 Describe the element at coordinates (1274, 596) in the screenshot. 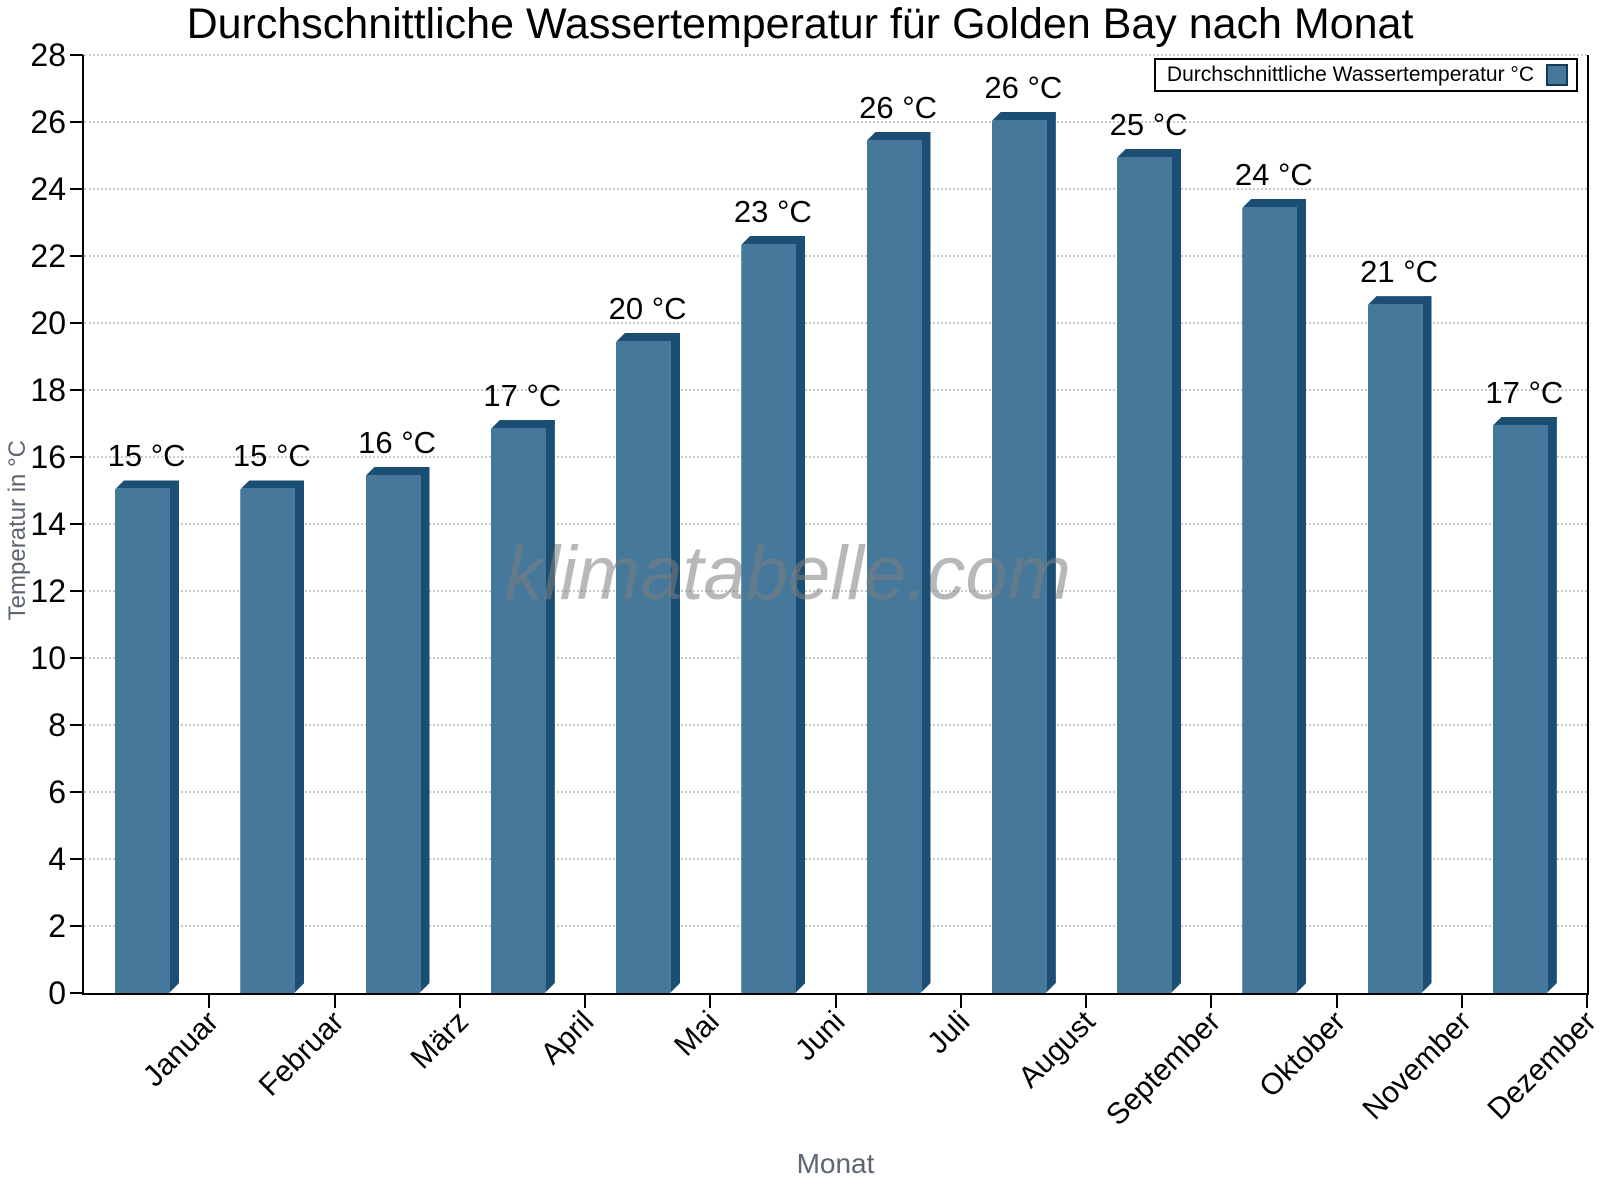

I see `bar-oktober` at that location.